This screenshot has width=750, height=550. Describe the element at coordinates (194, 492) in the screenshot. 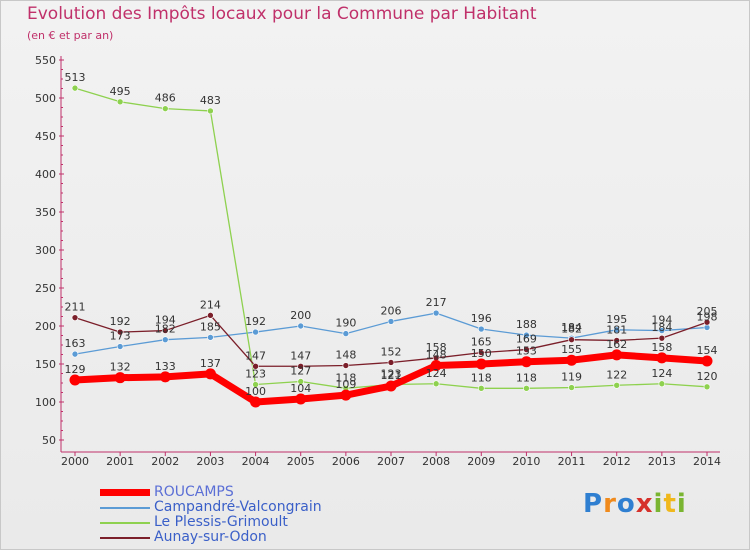

I see `legend-label: ROUCAMPS` at that location.